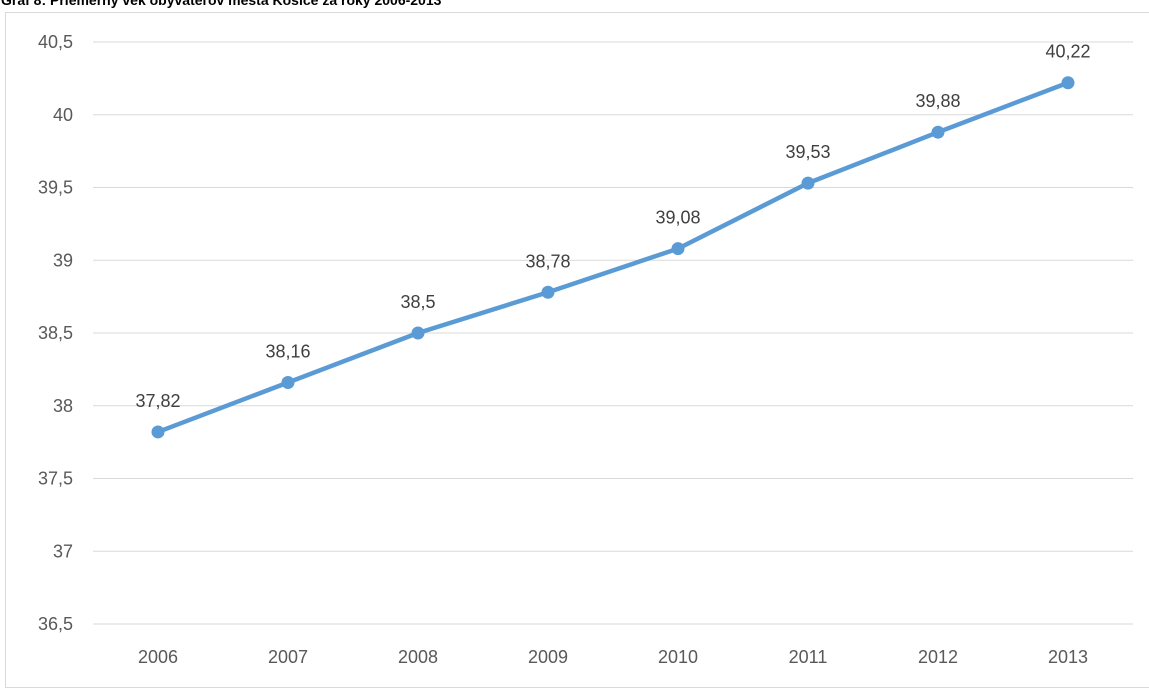  I want to click on data-label: 39,53, so click(807, 152).